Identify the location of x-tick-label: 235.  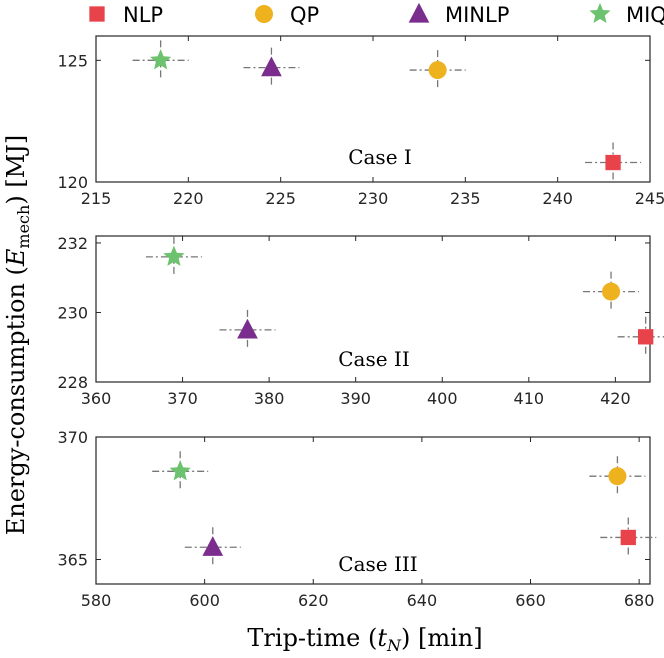
(465, 198).